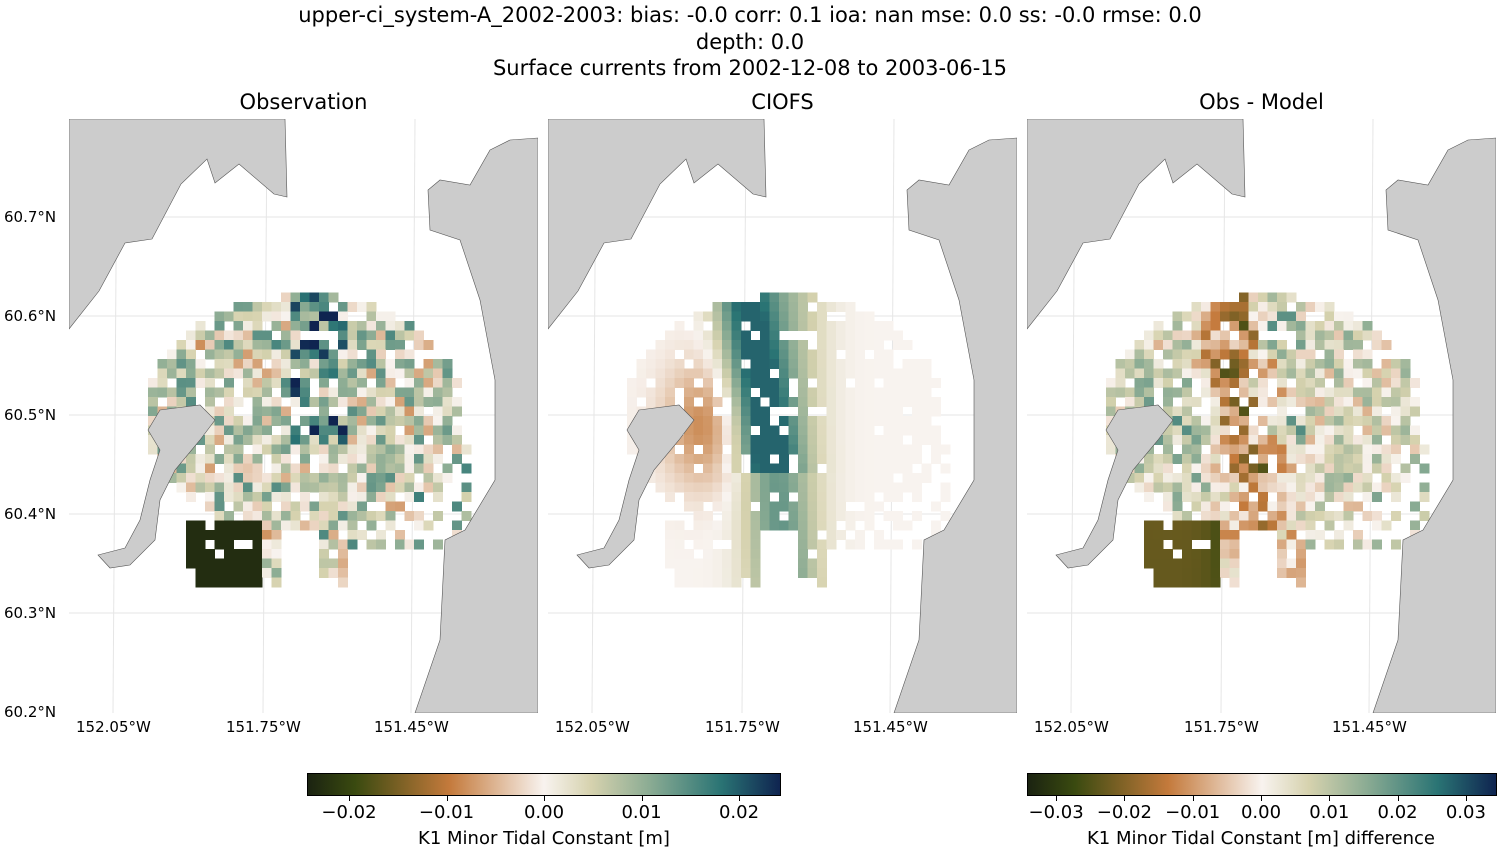  I want to click on colorbar-tick-label: −0.02, so click(1124, 812).